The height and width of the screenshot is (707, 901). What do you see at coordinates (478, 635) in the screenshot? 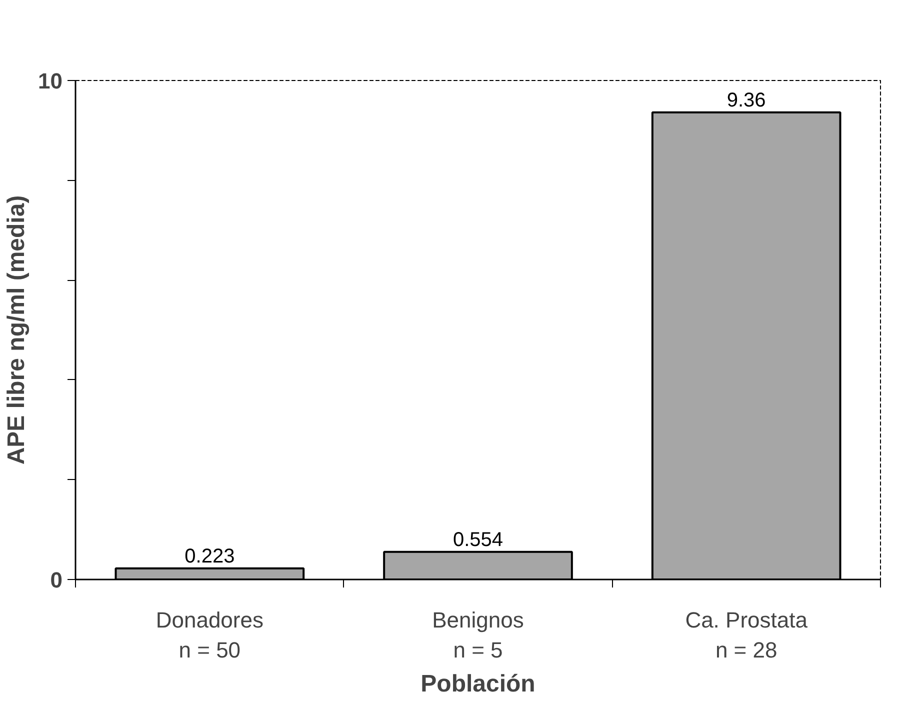
I see `x-tick-label: Benignos n = 5` at bounding box center [478, 635].